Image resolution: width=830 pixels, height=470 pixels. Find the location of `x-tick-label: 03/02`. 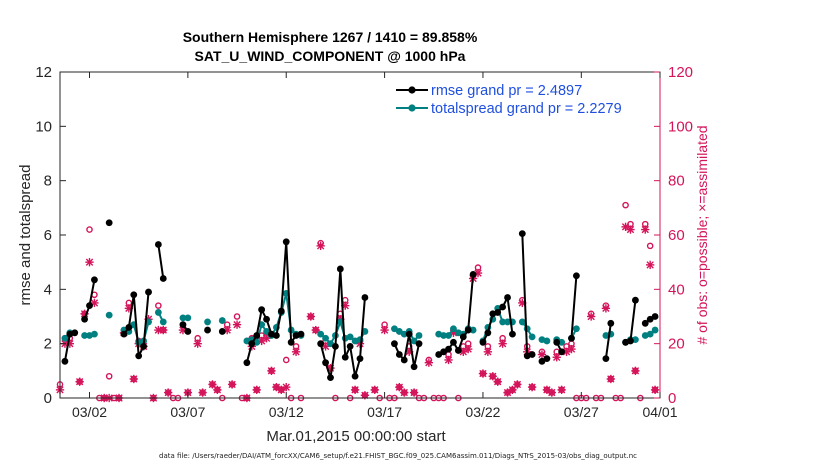

x-tick-label: 03/02 is located at coordinates (89, 412).